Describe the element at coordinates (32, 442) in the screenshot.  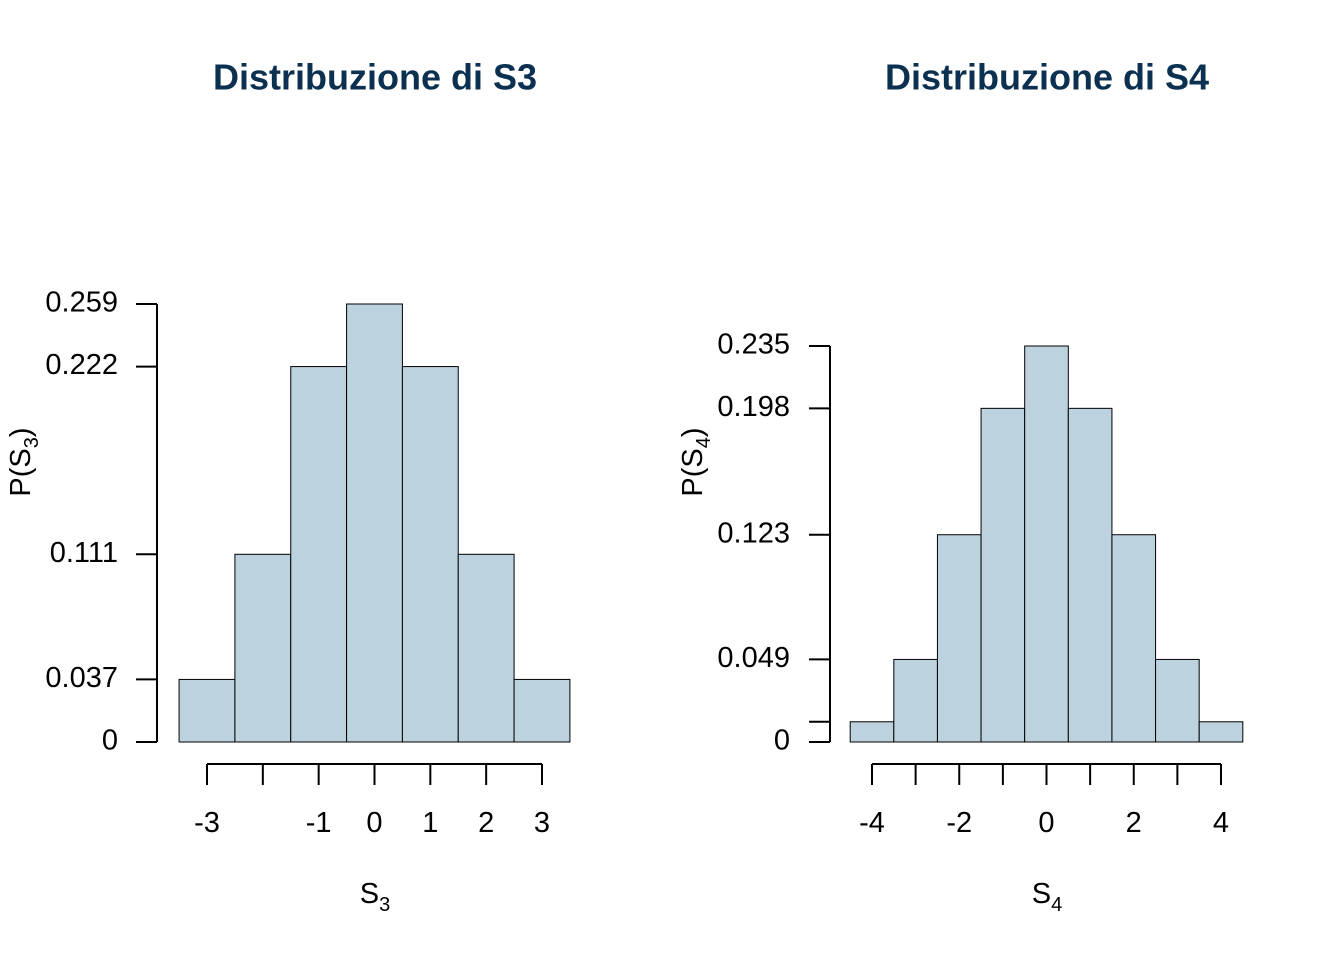
I see `y-axis-label-sub: 3` at that location.